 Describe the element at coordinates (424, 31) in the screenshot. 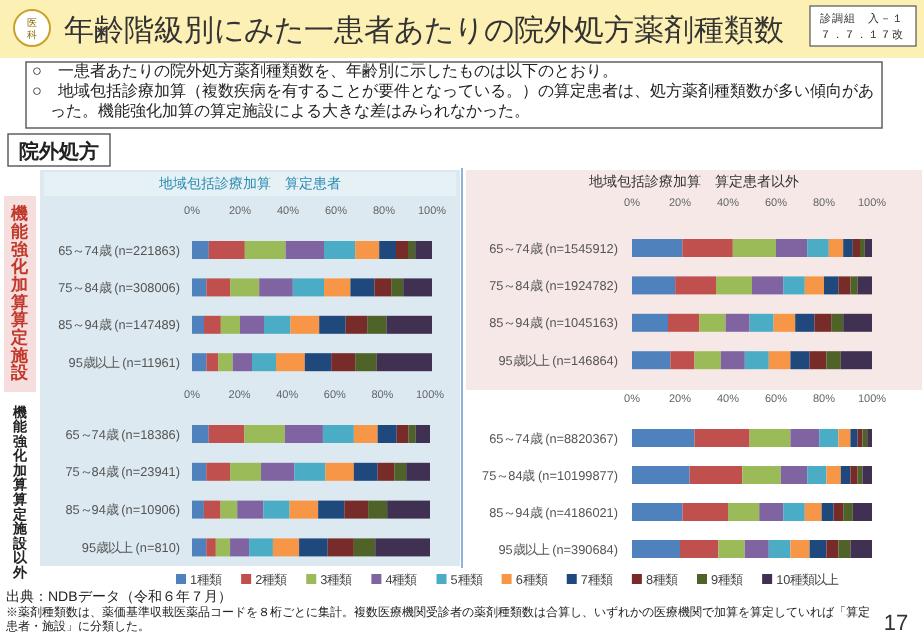

I see `text: 年齢階級別にみた一患者あたりの院外処方薬剤種類数` at that location.